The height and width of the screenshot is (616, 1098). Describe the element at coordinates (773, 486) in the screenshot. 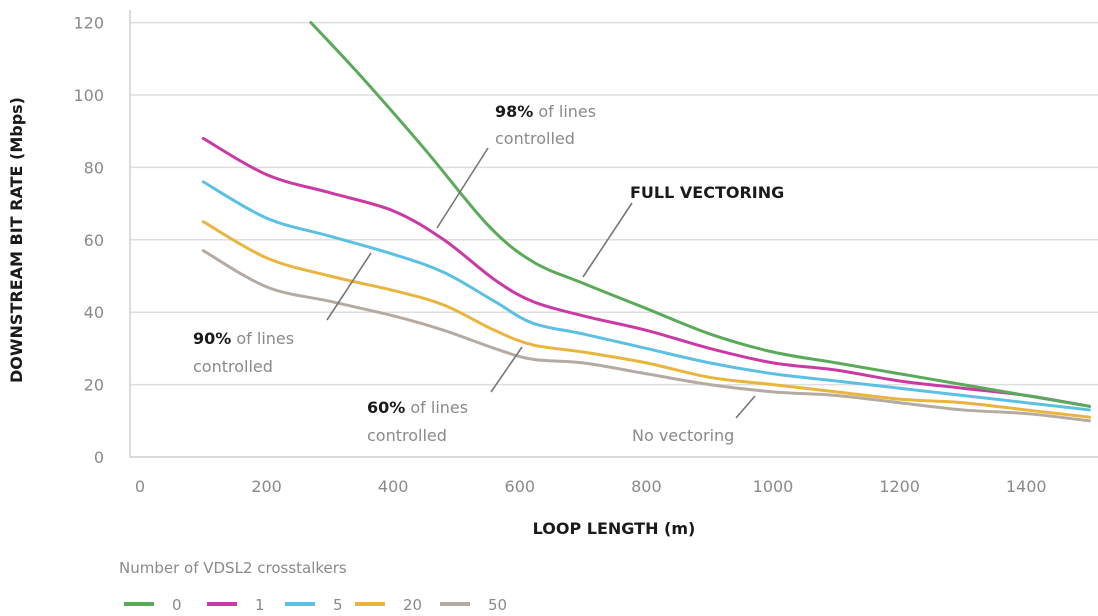

I see `x-tick-label: 1000` at that location.